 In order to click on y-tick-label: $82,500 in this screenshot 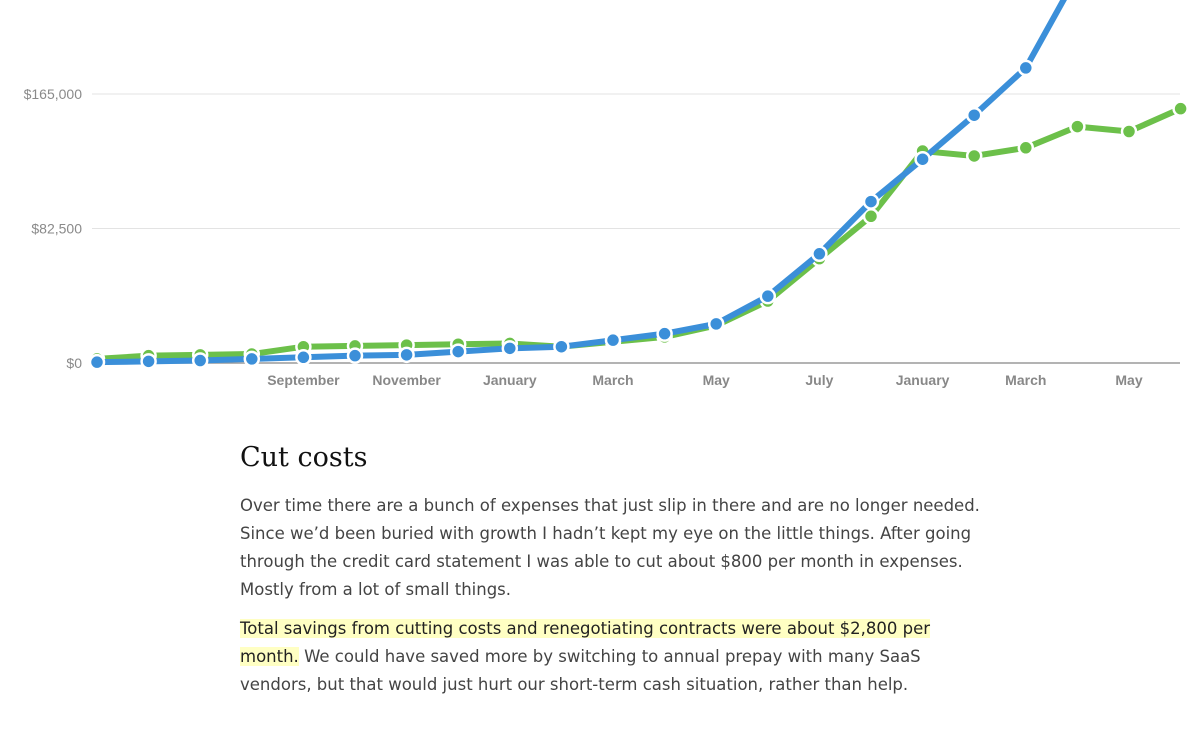, I will do `click(56, 229)`.